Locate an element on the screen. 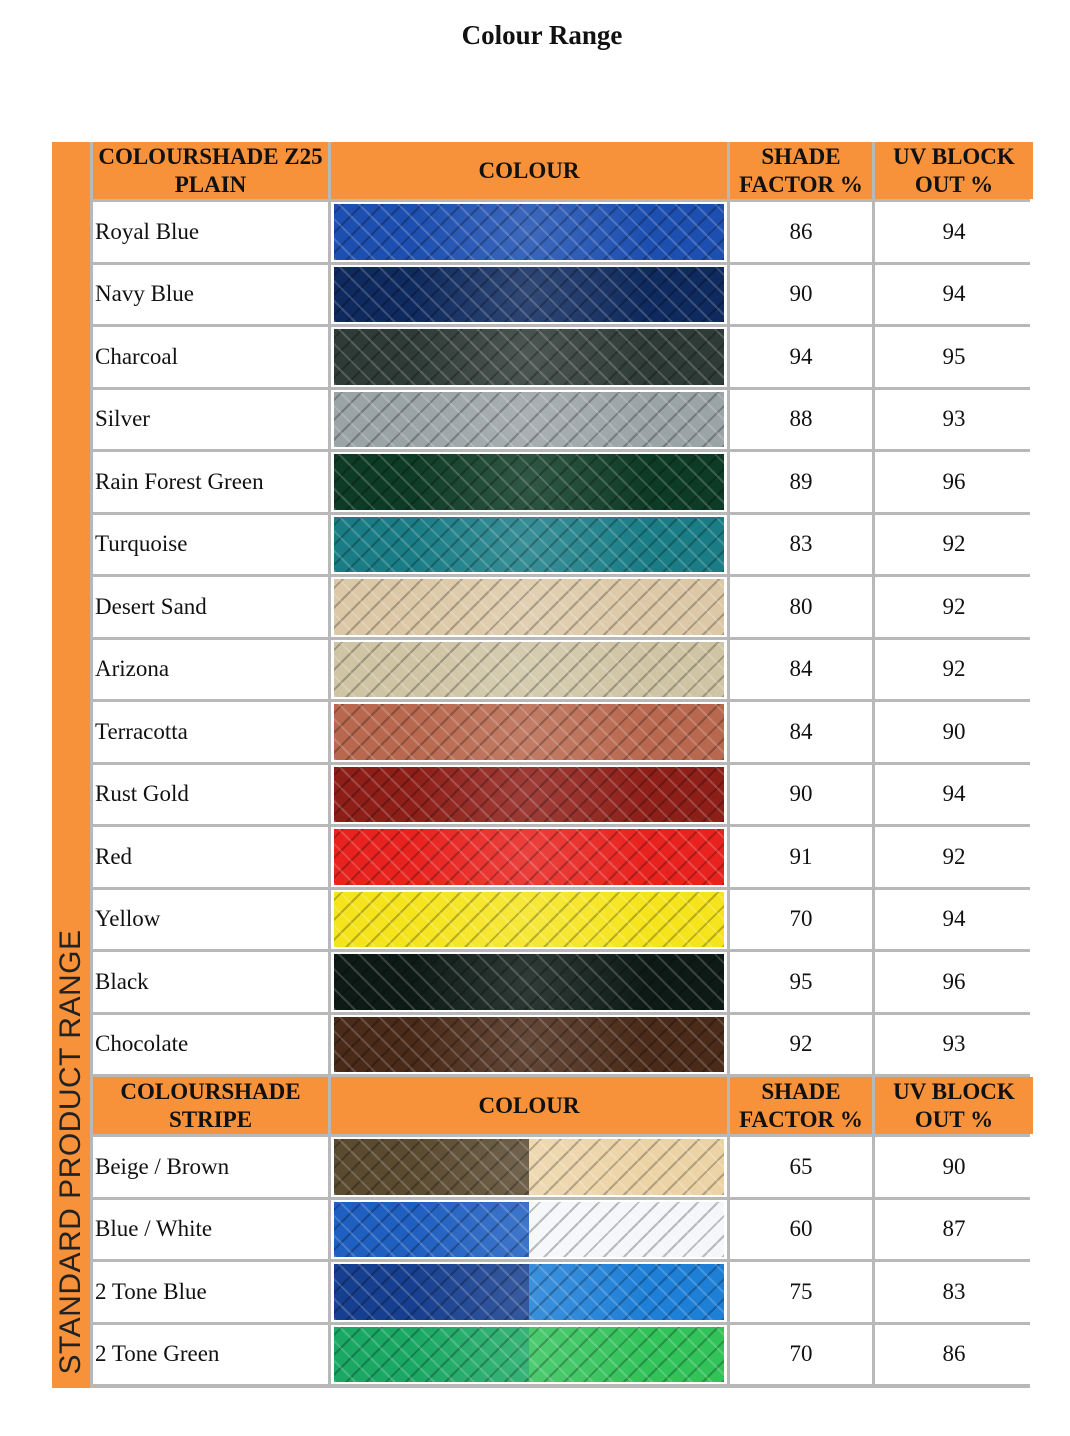 This screenshot has height=1436, width=1070. table-row: Rain Forest Green 89 96 is located at coordinates (563, 482).